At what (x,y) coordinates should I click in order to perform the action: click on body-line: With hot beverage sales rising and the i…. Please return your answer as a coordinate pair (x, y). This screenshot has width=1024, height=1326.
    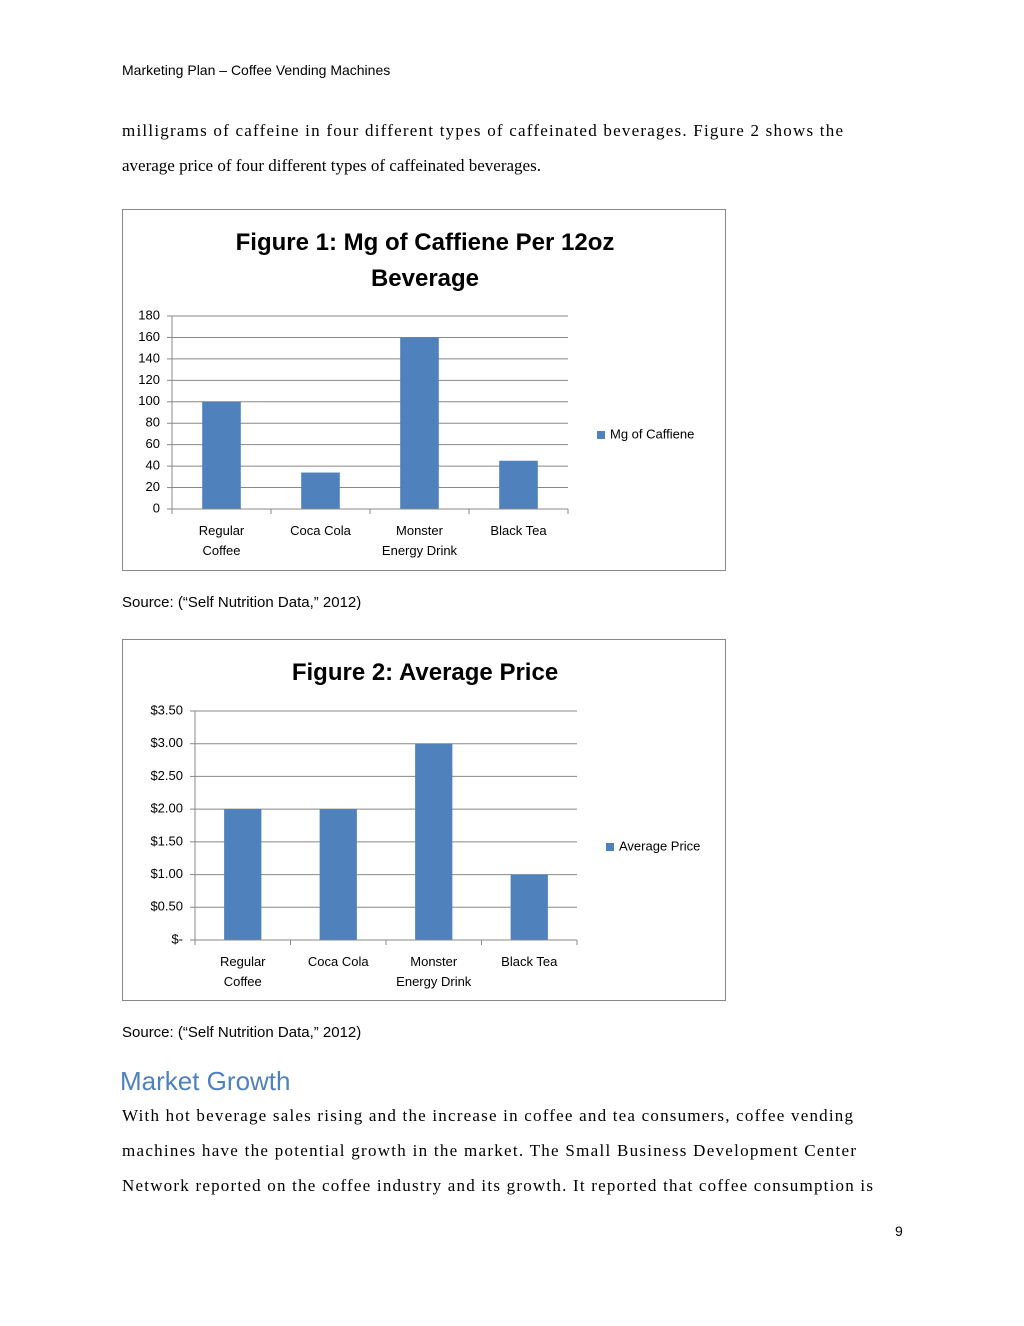
    Looking at the image, I should click on (488, 1115).